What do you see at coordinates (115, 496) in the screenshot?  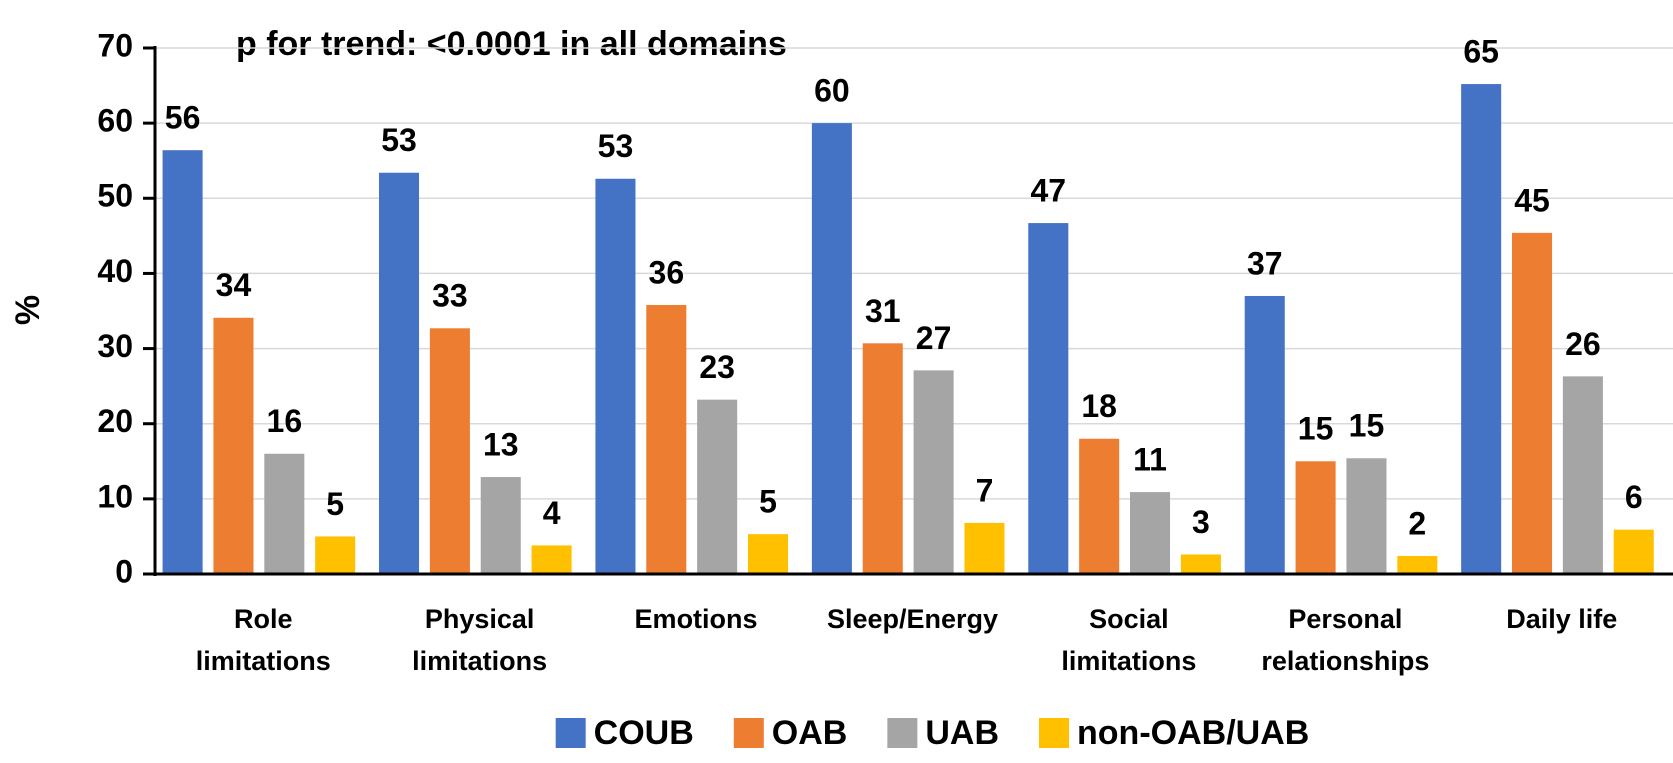 I see `y-tick-label: 10` at bounding box center [115, 496].